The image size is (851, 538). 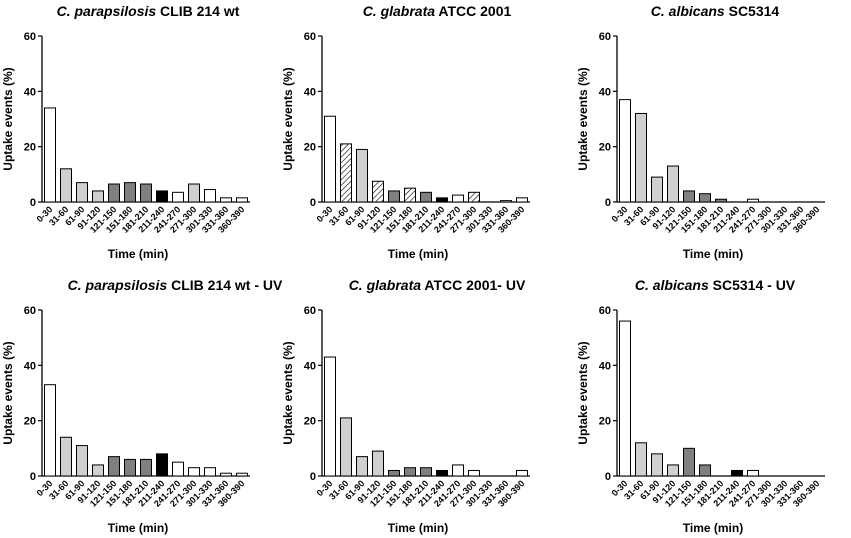 I want to click on chart-title-strain: ATCC 2001, so click(x=473, y=11).